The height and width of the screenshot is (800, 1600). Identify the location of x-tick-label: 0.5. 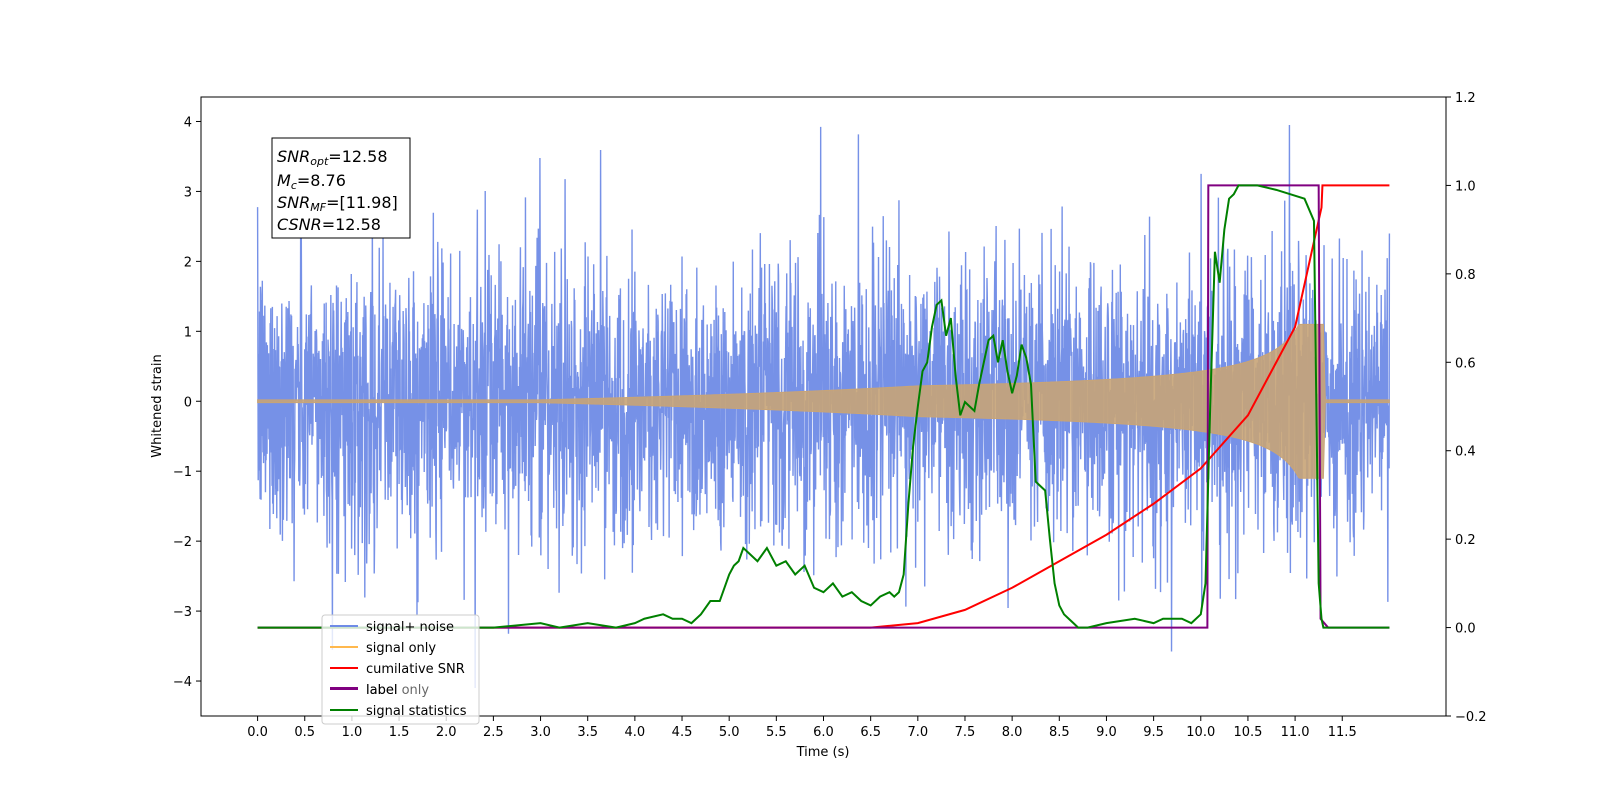
(304, 732).